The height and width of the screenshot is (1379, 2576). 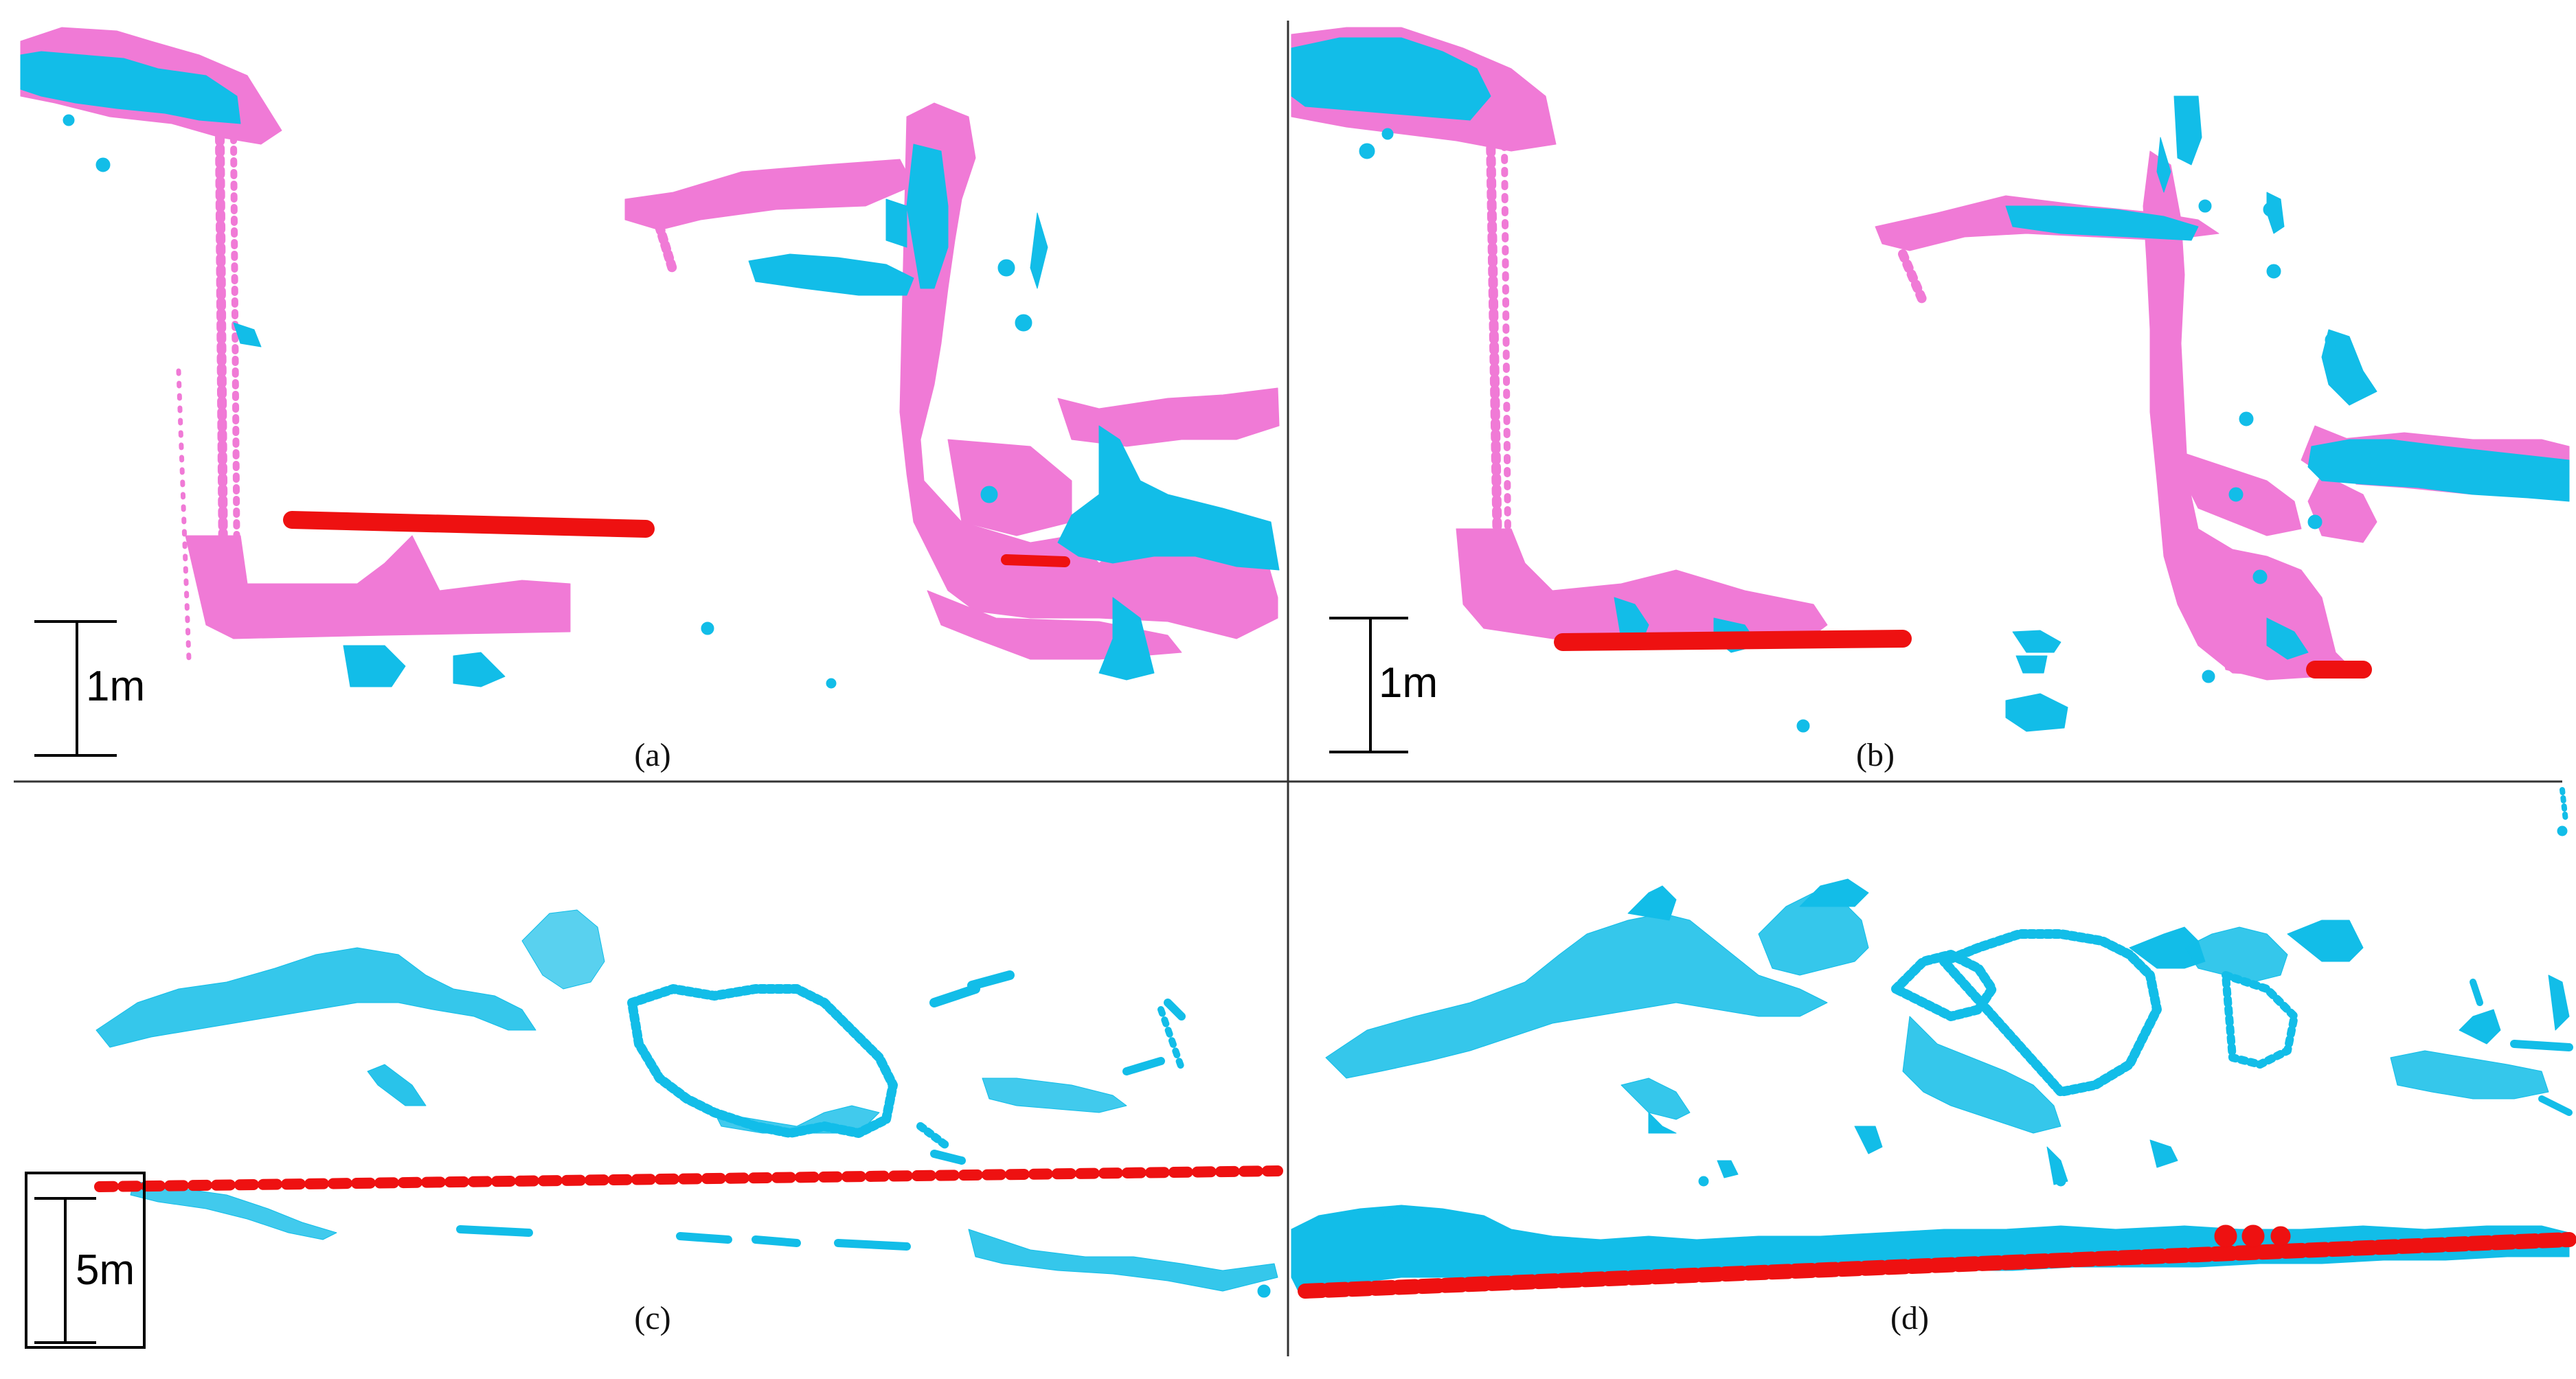 What do you see at coordinates (1937, 1261) in the screenshot?
I see `panel-d-red-points` at bounding box center [1937, 1261].